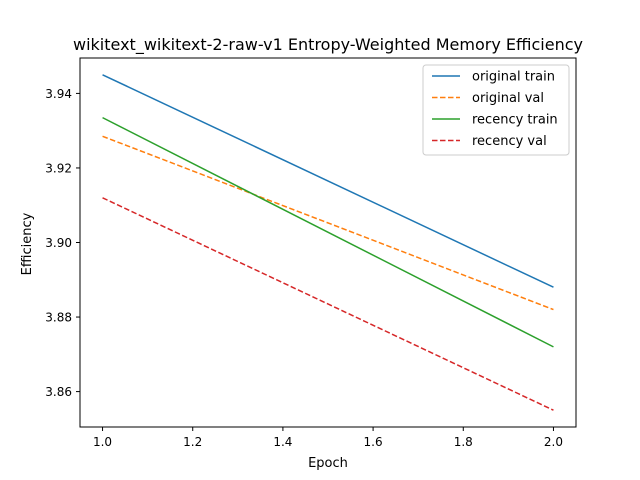  What do you see at coordinates (27, 243) in the screenshot?
I see `y-axis-label: Efficiency` at bounding box center [27, 243].